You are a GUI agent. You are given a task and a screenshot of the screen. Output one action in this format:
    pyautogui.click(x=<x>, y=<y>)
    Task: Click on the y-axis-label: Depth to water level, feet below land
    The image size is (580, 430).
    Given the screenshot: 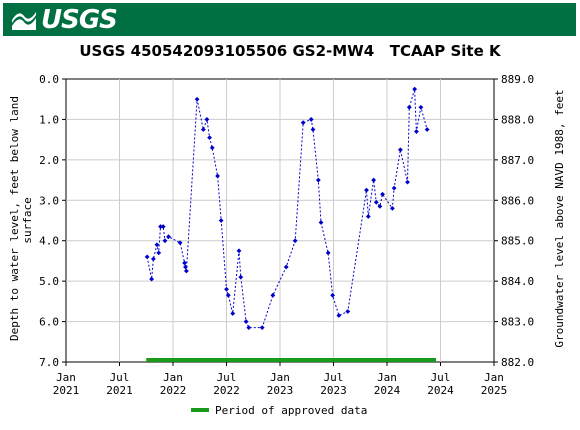 What is the action you would take?
    pyautogui.click(x=14, y=218)
    